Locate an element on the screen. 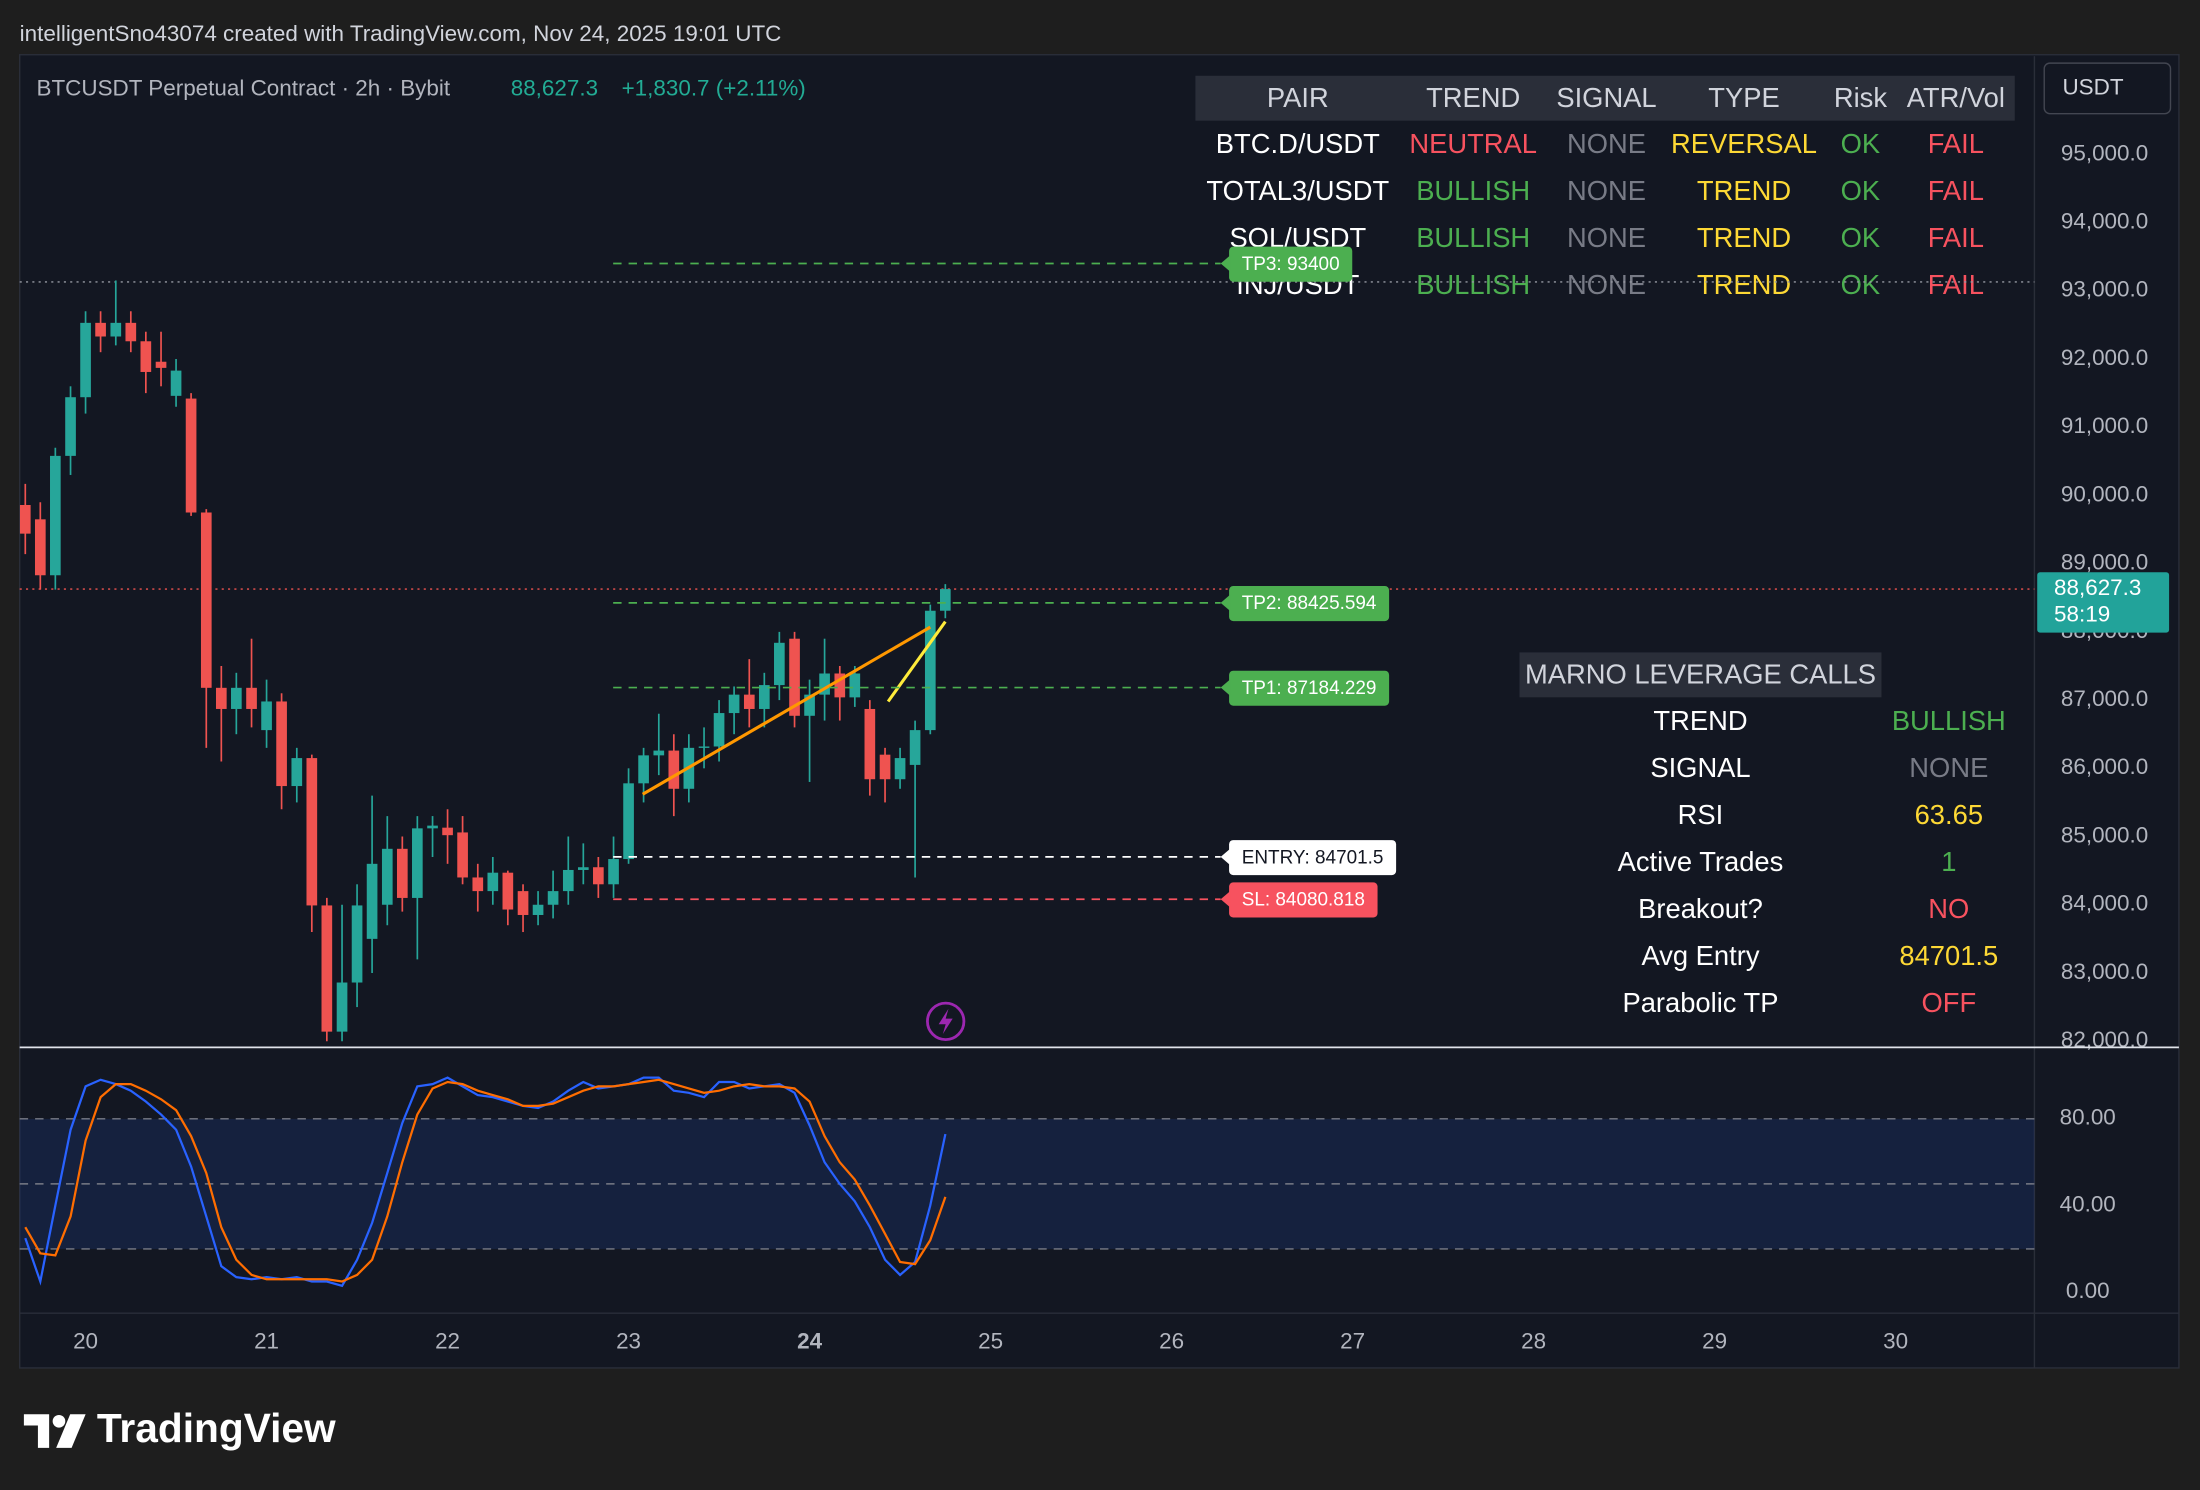 The image size is (2200, 1490). y-tick-label: 0.00 is located at coordinates (2088, 1290).